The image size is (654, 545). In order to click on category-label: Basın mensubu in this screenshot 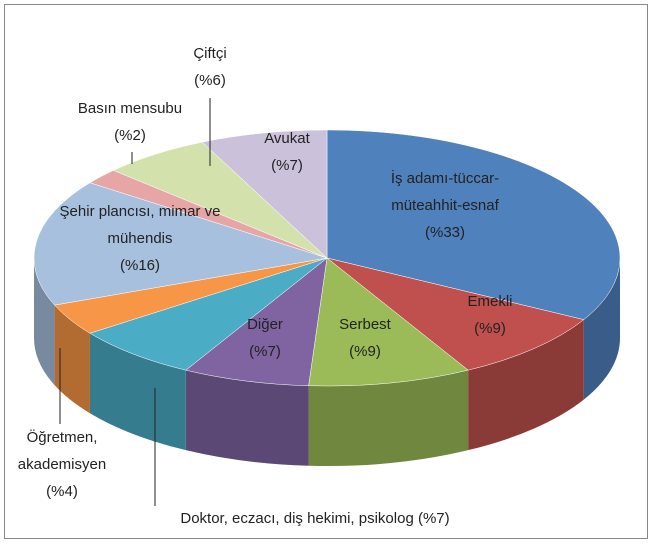, I will do `click(130, 108)`.